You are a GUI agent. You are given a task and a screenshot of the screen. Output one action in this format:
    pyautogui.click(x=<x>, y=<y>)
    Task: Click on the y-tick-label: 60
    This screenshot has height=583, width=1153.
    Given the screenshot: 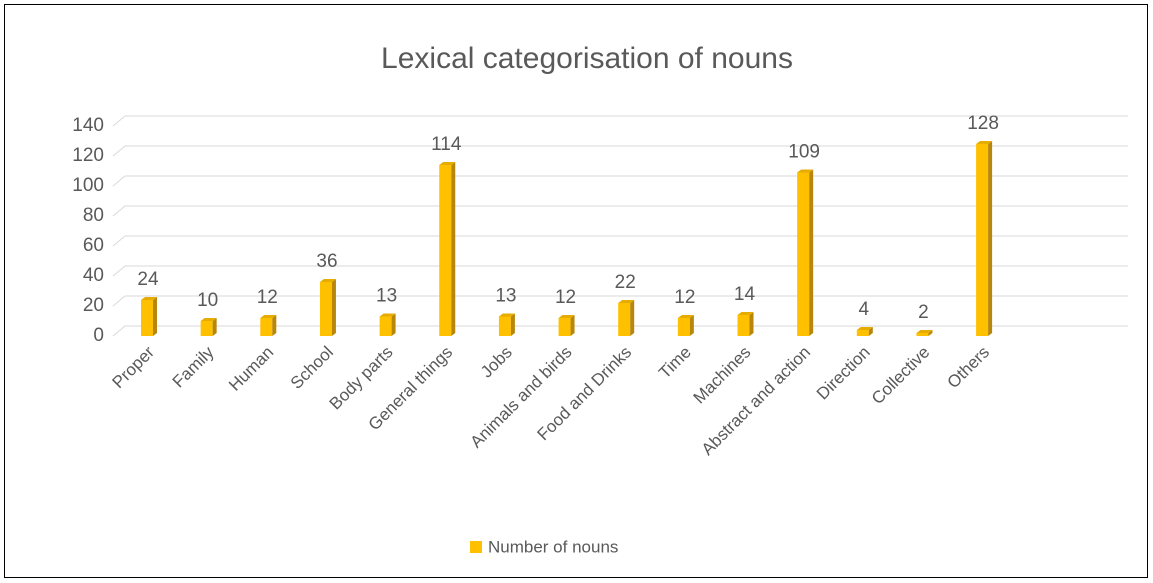 What is the action you would take?
    pyautogui.click(x=93, y=245)
    